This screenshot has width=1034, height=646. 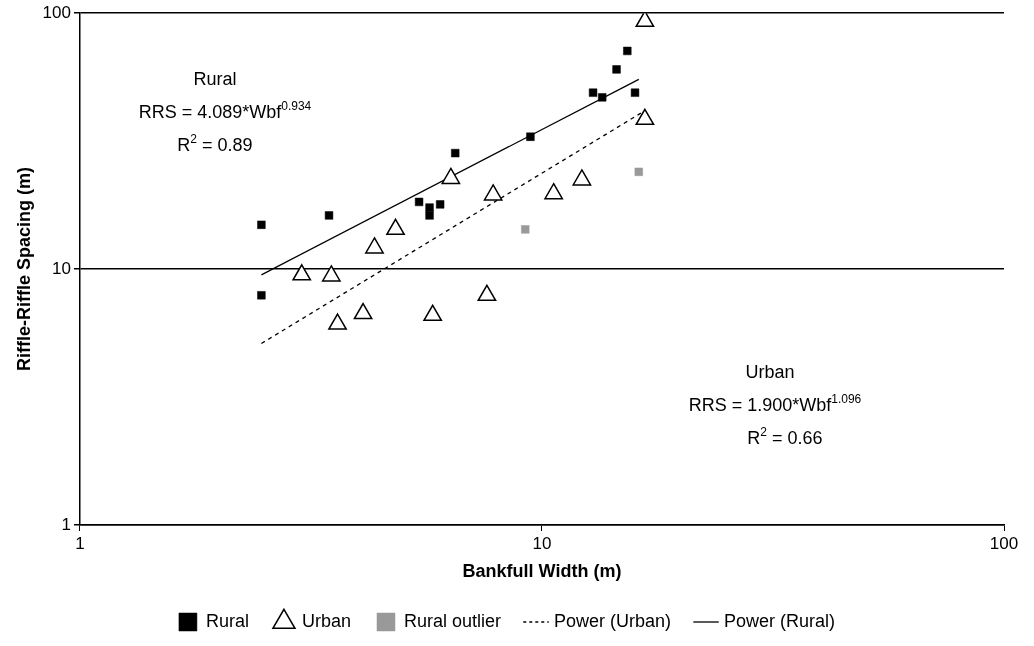 What do you see at coordinates (215, 79) in the screenshot?
I see `annotation: Rural` at bounding box center [215, 79].